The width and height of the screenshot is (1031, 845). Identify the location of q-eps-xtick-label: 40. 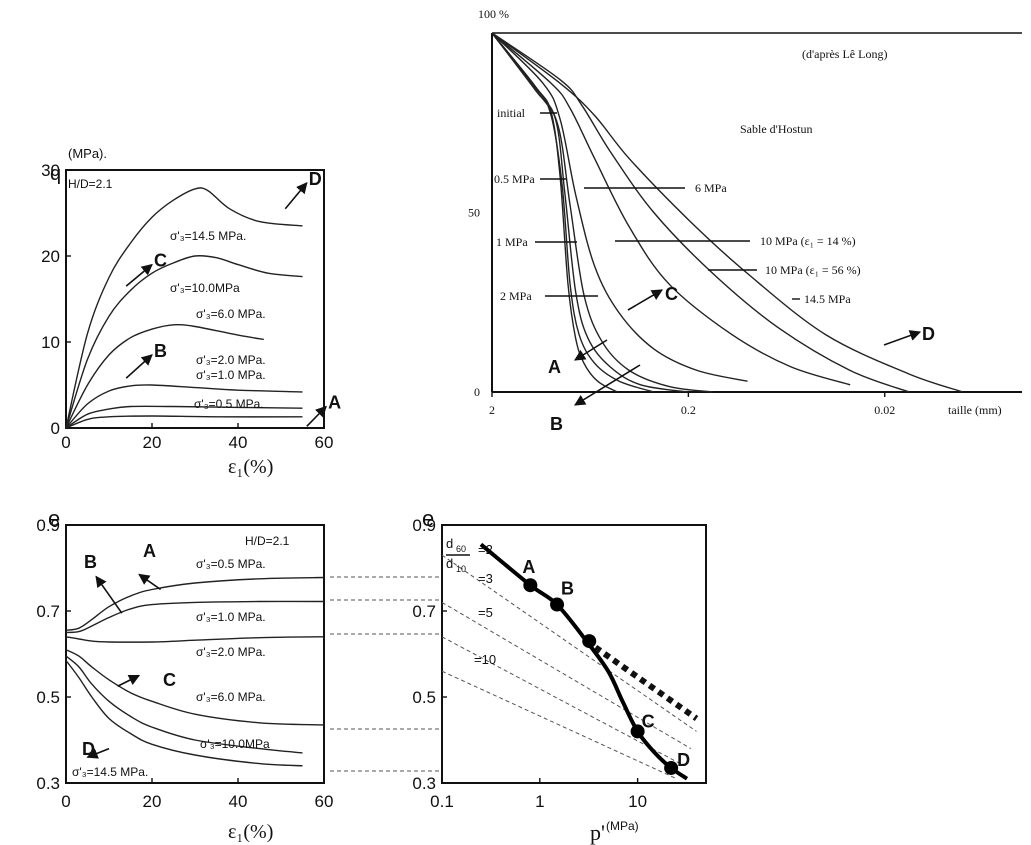
(238, 442).